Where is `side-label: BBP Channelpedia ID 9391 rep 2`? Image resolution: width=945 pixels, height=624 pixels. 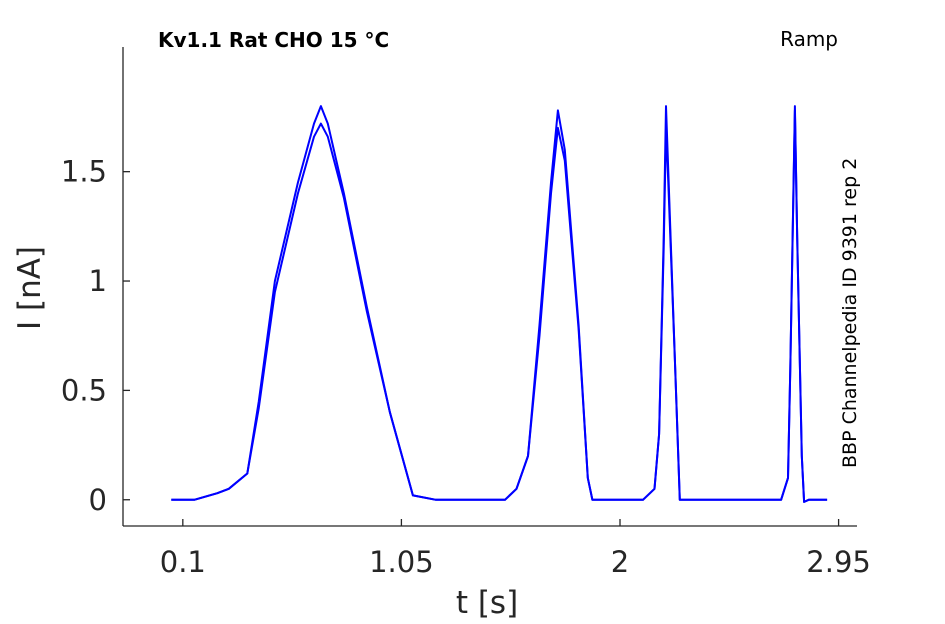 side-label: BBP Channelpedia ID 9391 rep 2 is located at coordinates (850, 313).